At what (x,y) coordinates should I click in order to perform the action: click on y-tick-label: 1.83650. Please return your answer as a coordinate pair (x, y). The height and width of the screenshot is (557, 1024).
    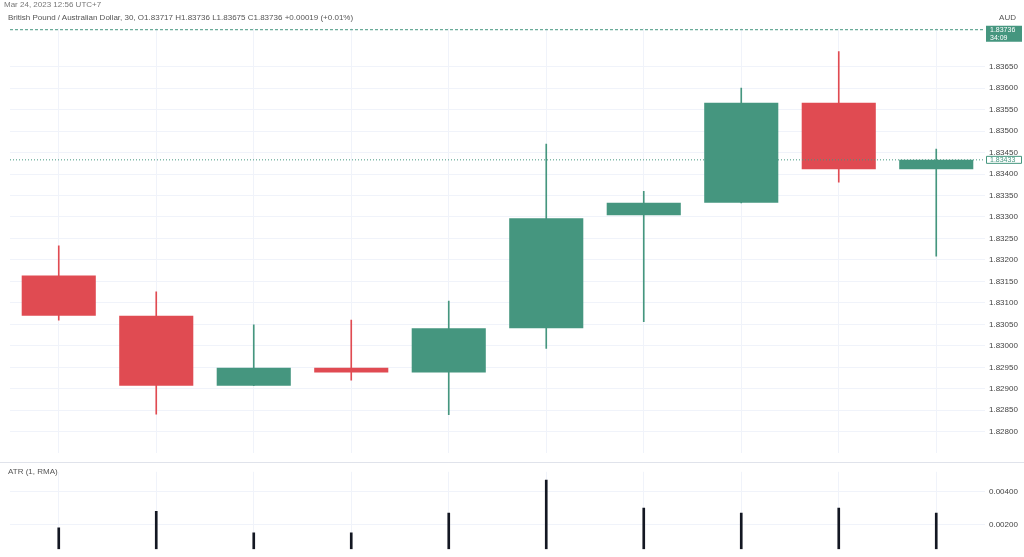
    Looking at the image, I should click on (1004, 66).